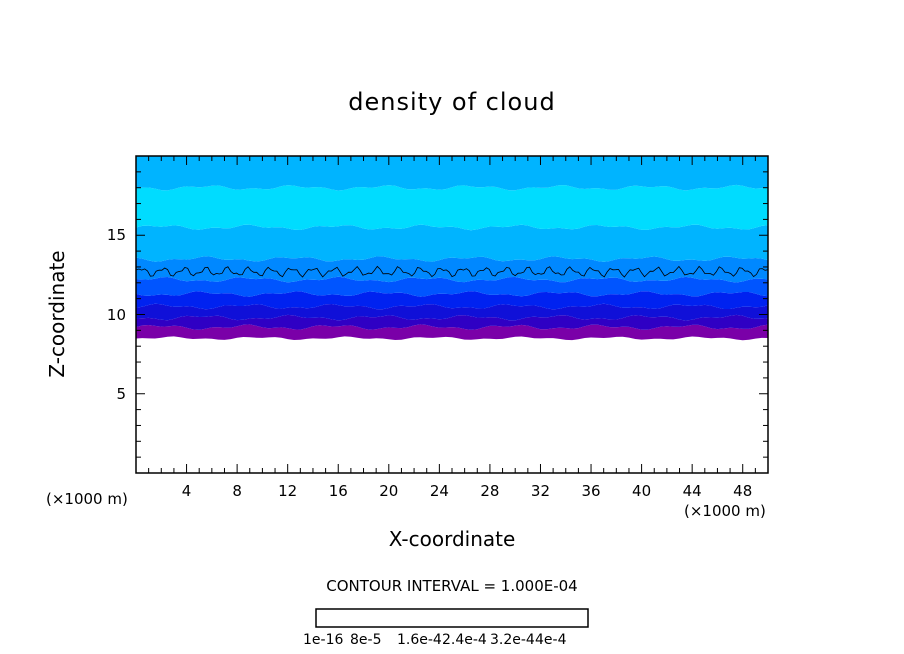  What do you see at coordinates (419, 640) in the screenshot?
I see `colorbar-label: 1.6e-4` at bounding box center [419, 640].